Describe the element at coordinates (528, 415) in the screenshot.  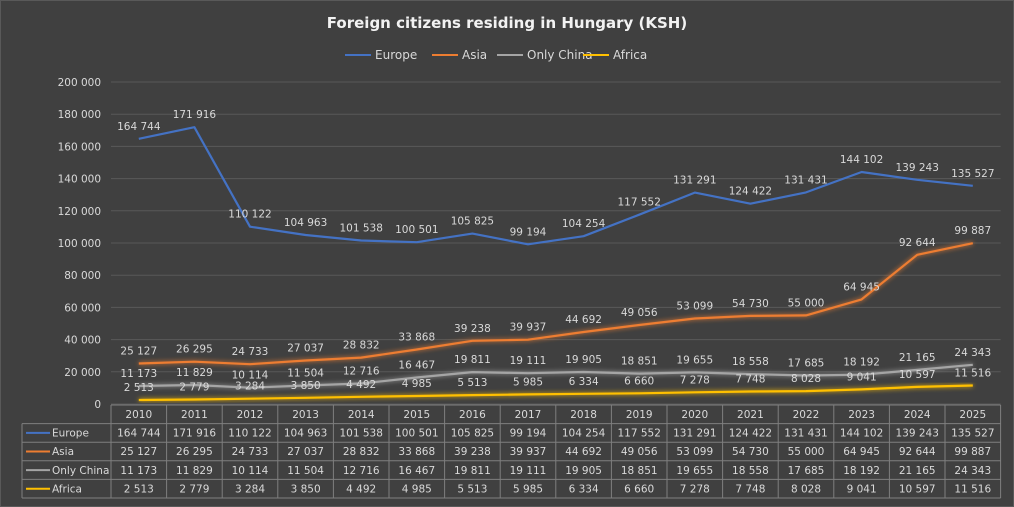
I see `x-category-label: 2017` at that location.